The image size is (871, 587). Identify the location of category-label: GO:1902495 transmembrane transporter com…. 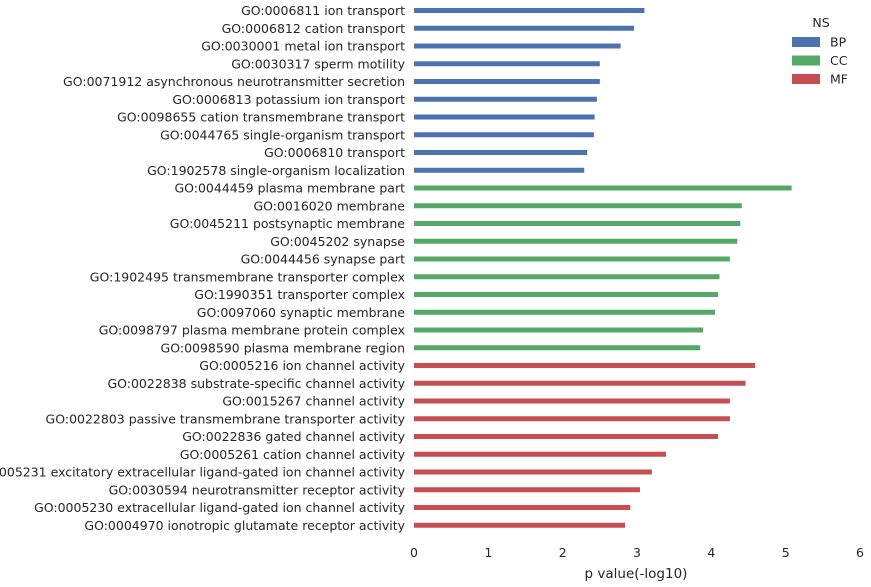
(247, 276).